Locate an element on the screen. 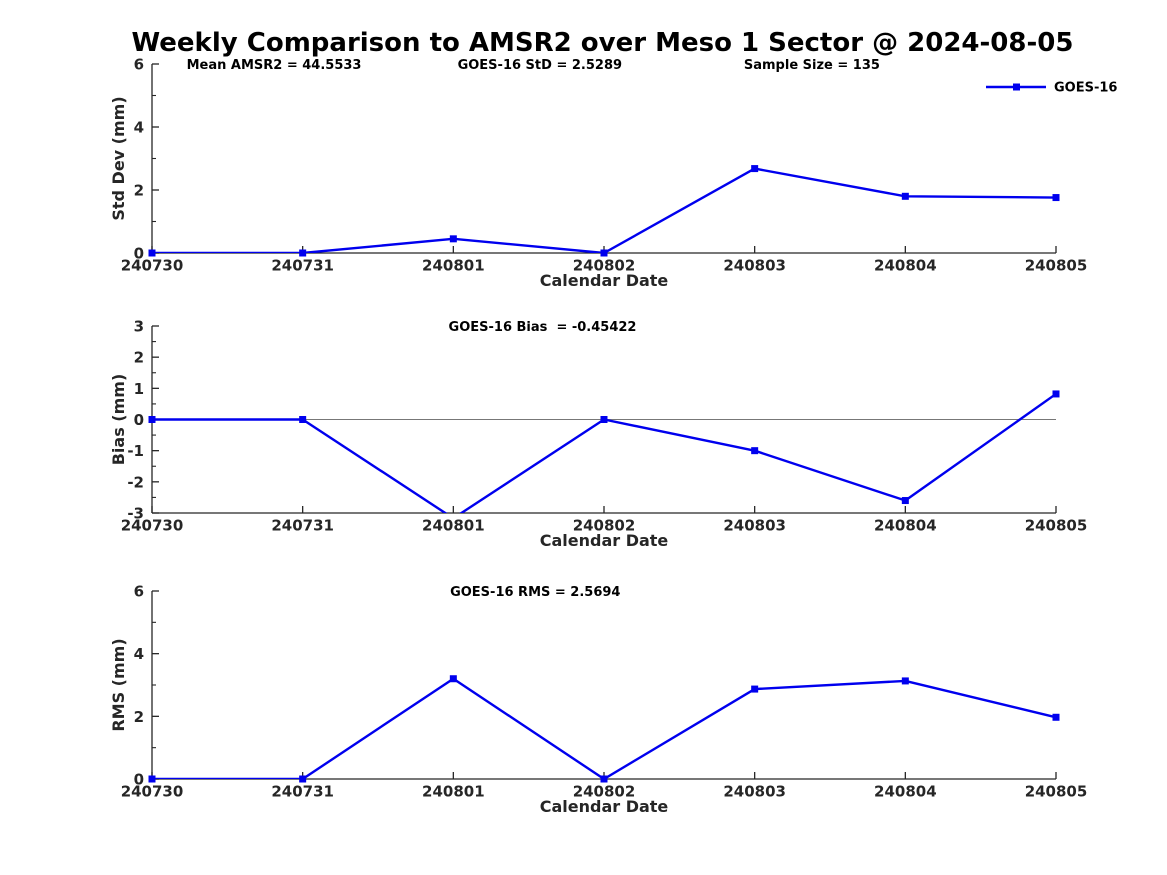 This screenshot has width=1167, height=875. y-axis-label: Bias (mm) is located at coordinates (118, 420).